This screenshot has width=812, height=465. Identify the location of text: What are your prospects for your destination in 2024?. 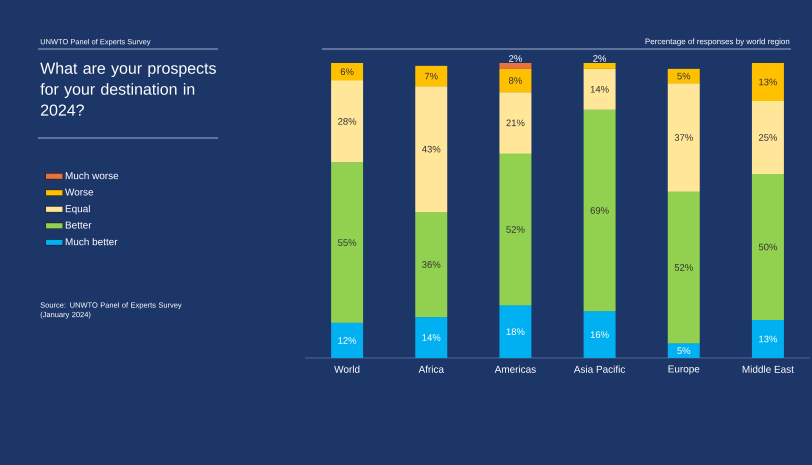
(128, 89).